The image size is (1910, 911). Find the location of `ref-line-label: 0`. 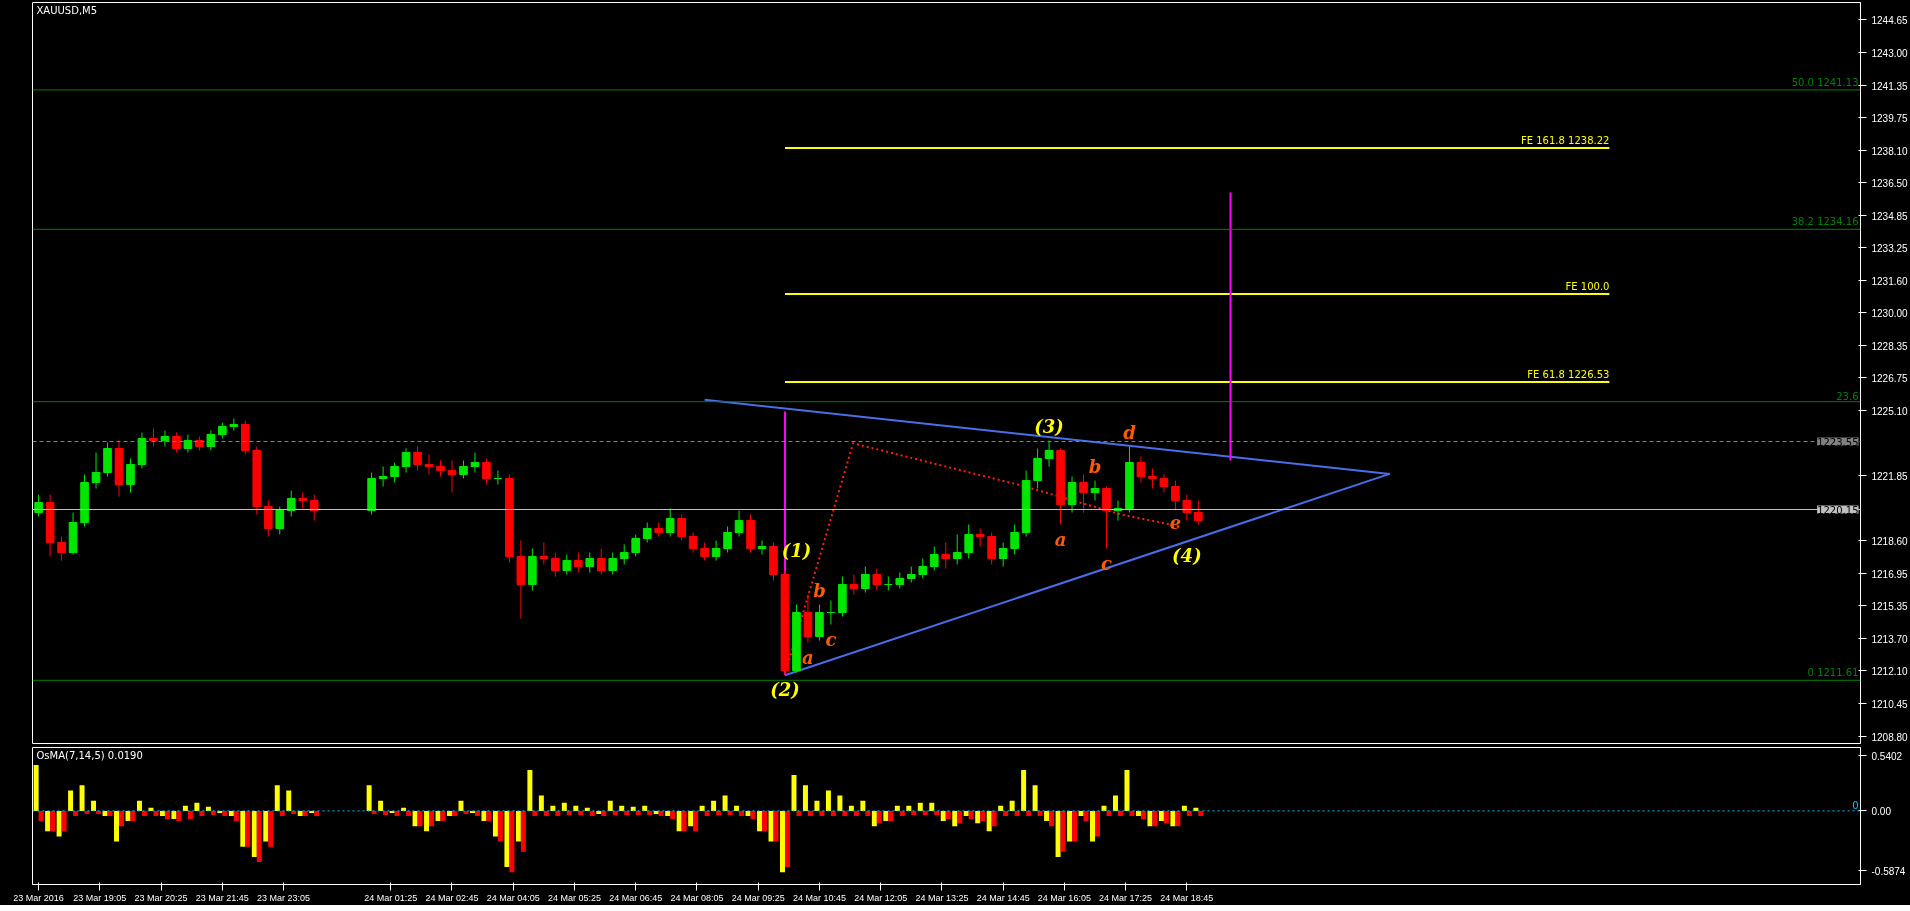

ref-line-label: 0 is located at coordinates (1855, 805).